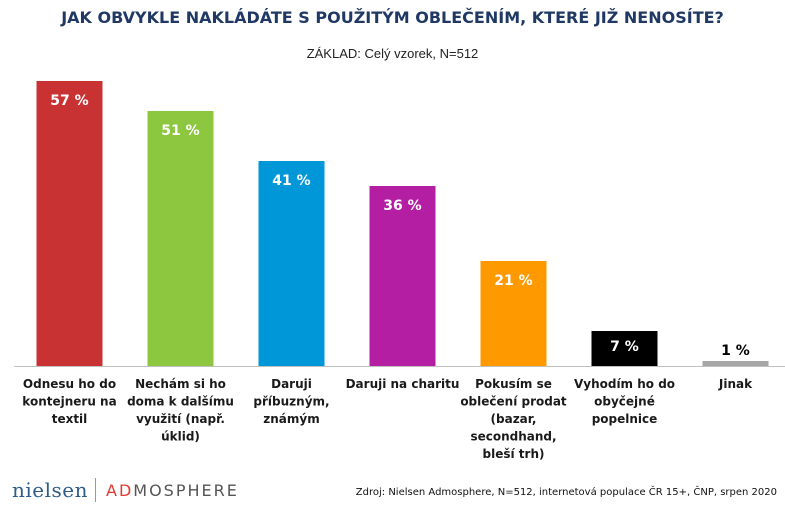  What do you see at coordinates (403, 384) in the screenshot?
I see `category-label-3-0: Daruji na charitu` at bounding box center [403, 384].